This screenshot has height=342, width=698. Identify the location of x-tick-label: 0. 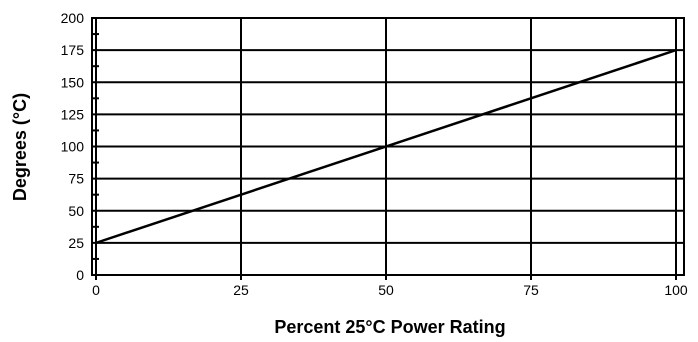
(96, 290).